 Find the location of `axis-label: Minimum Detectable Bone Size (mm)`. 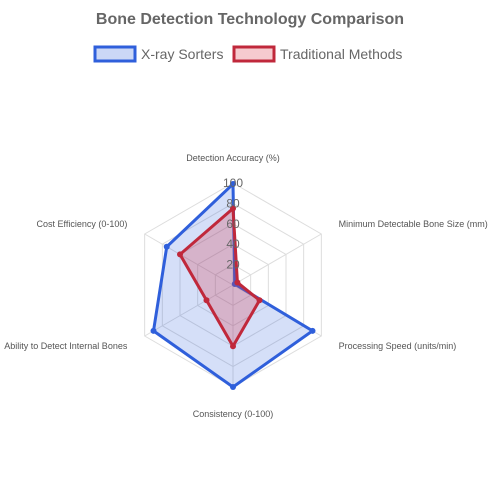

axis-label: Minimum Detectable Bone Size (mm) is located at coordinates (413, 224).